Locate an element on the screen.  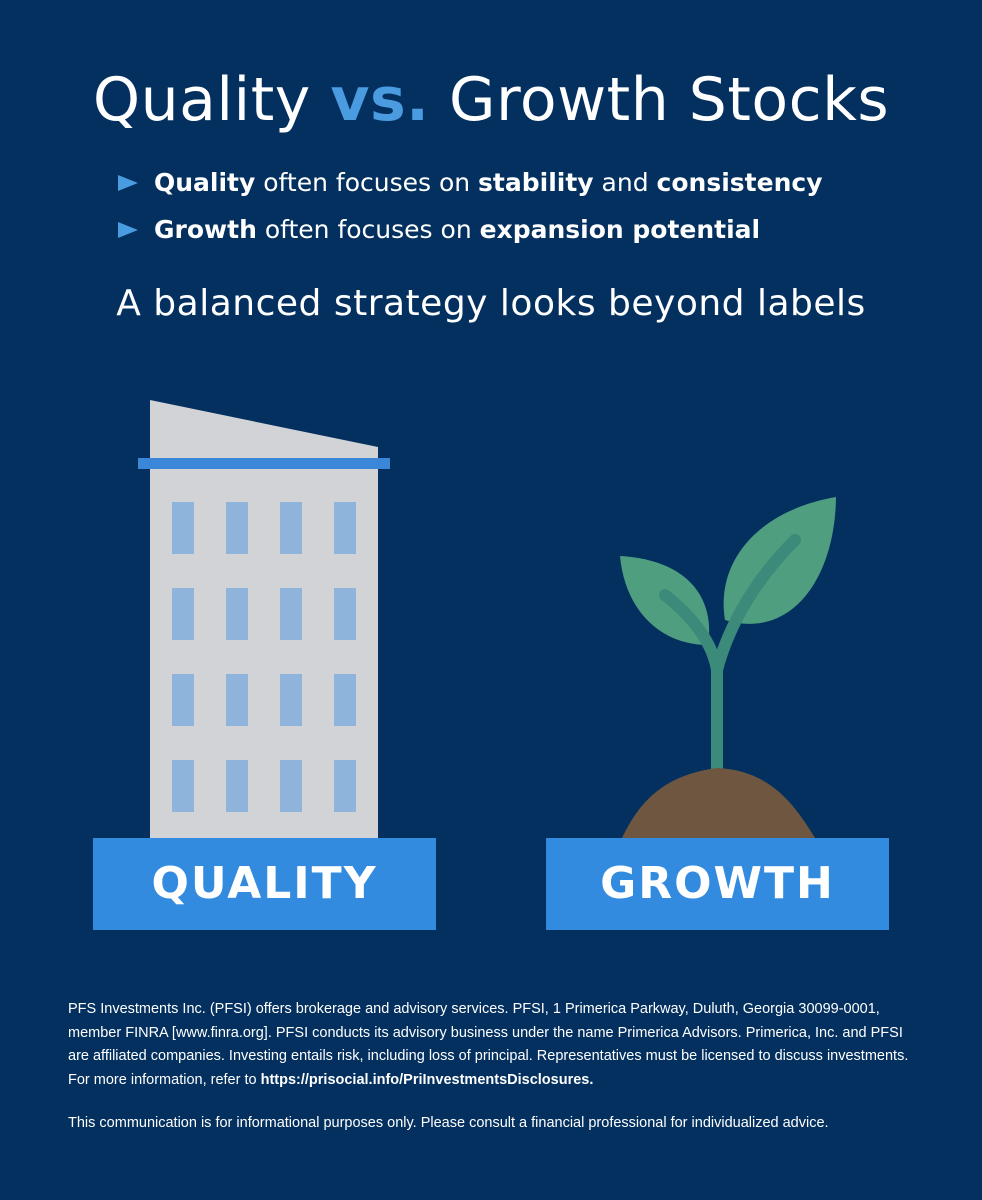
title: Quality vs. Growth Stocks is located at coordinates (491, 100).